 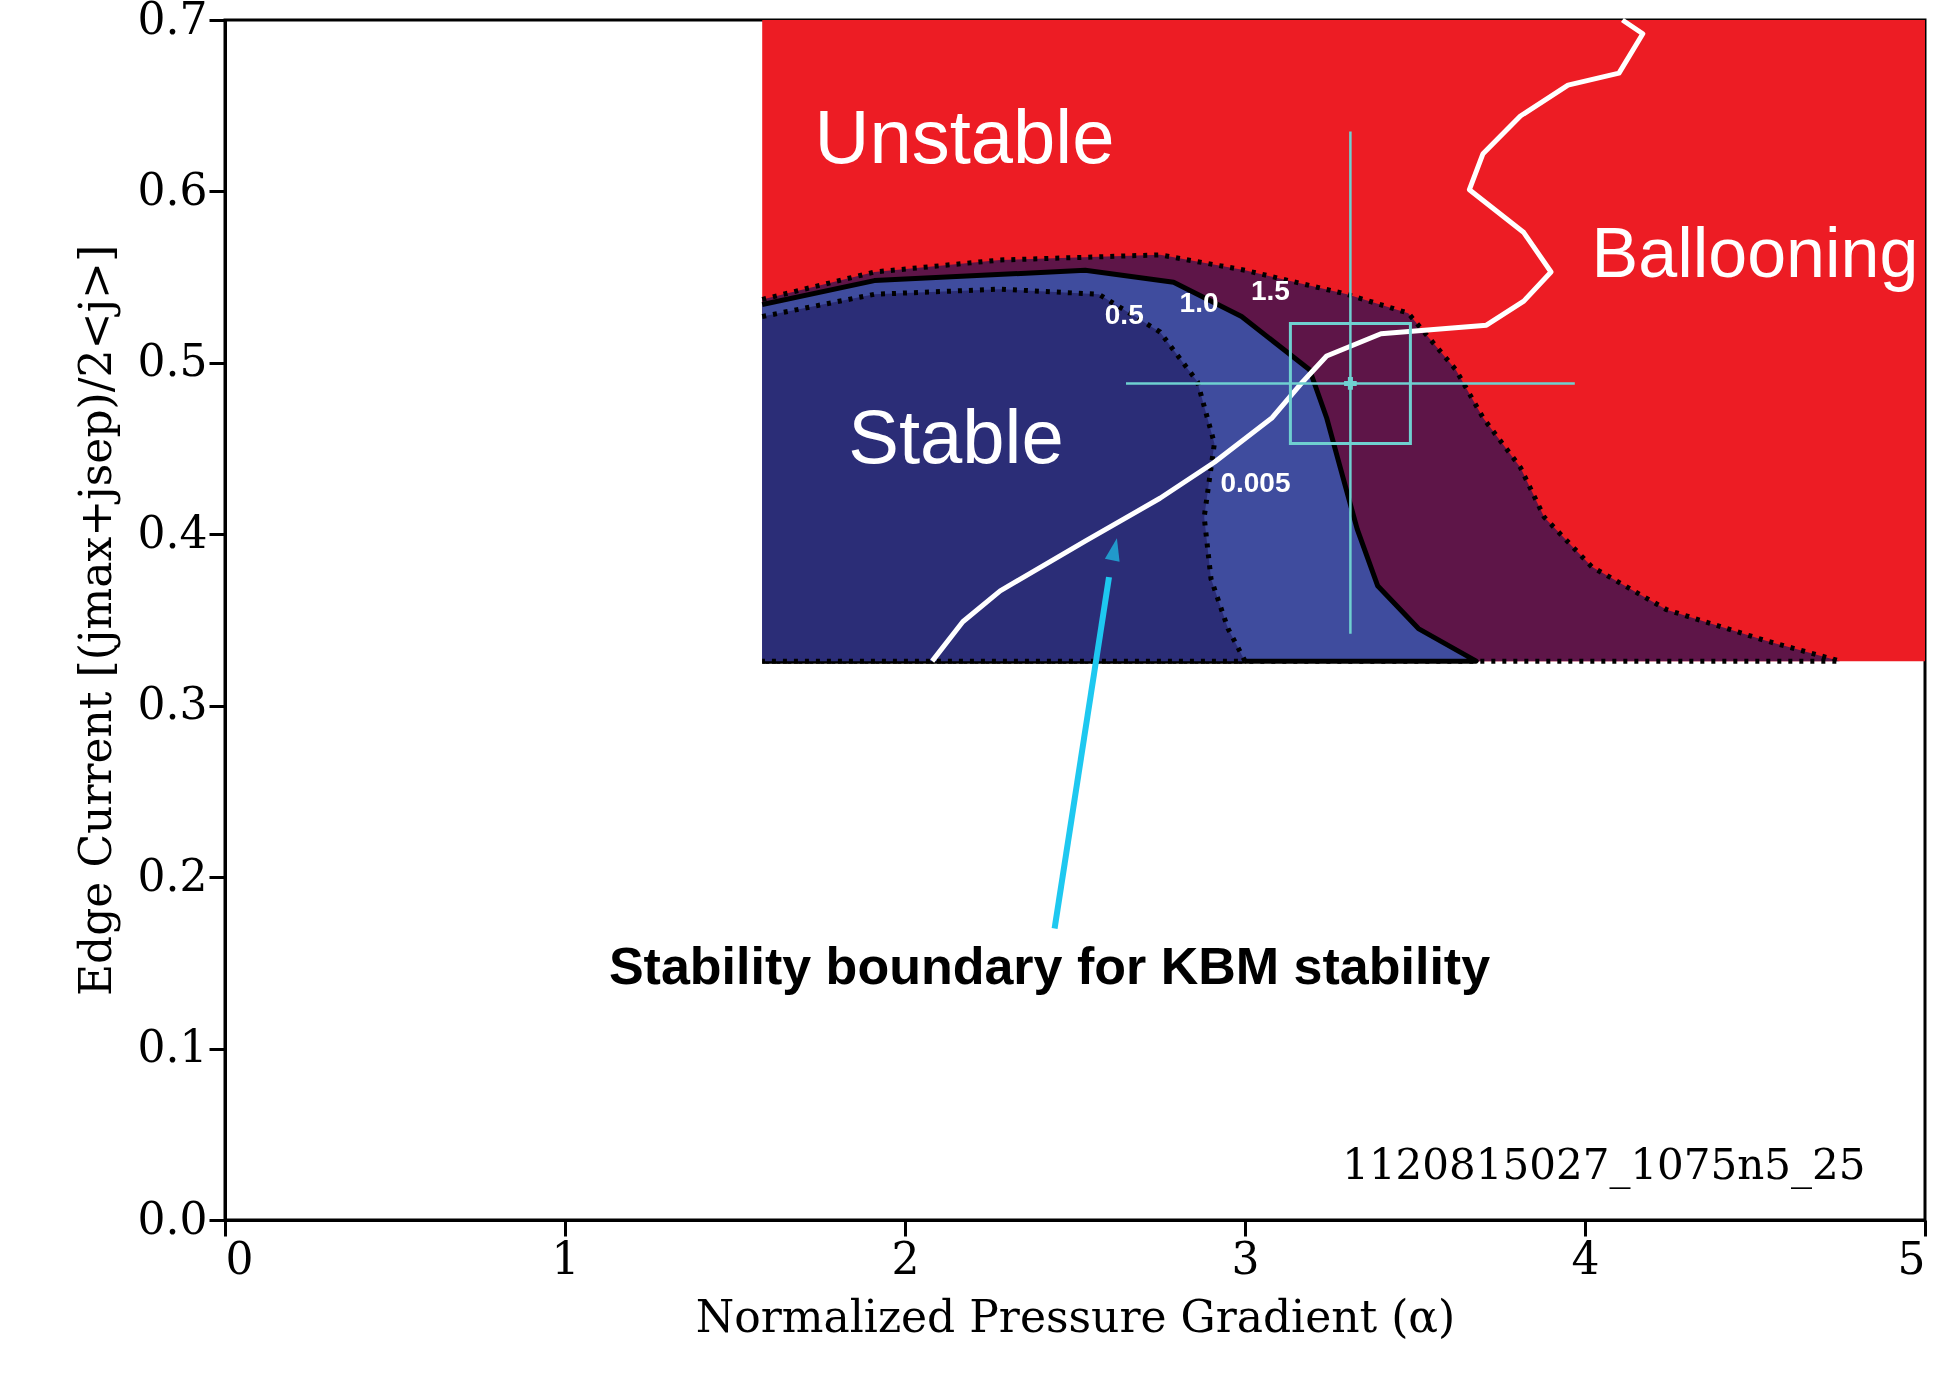 What do you see at coordinates (1049, 966) in the screenshot?
I see `annotation: Stability boundary for KBM stability` at bounding box center [1049, 966].